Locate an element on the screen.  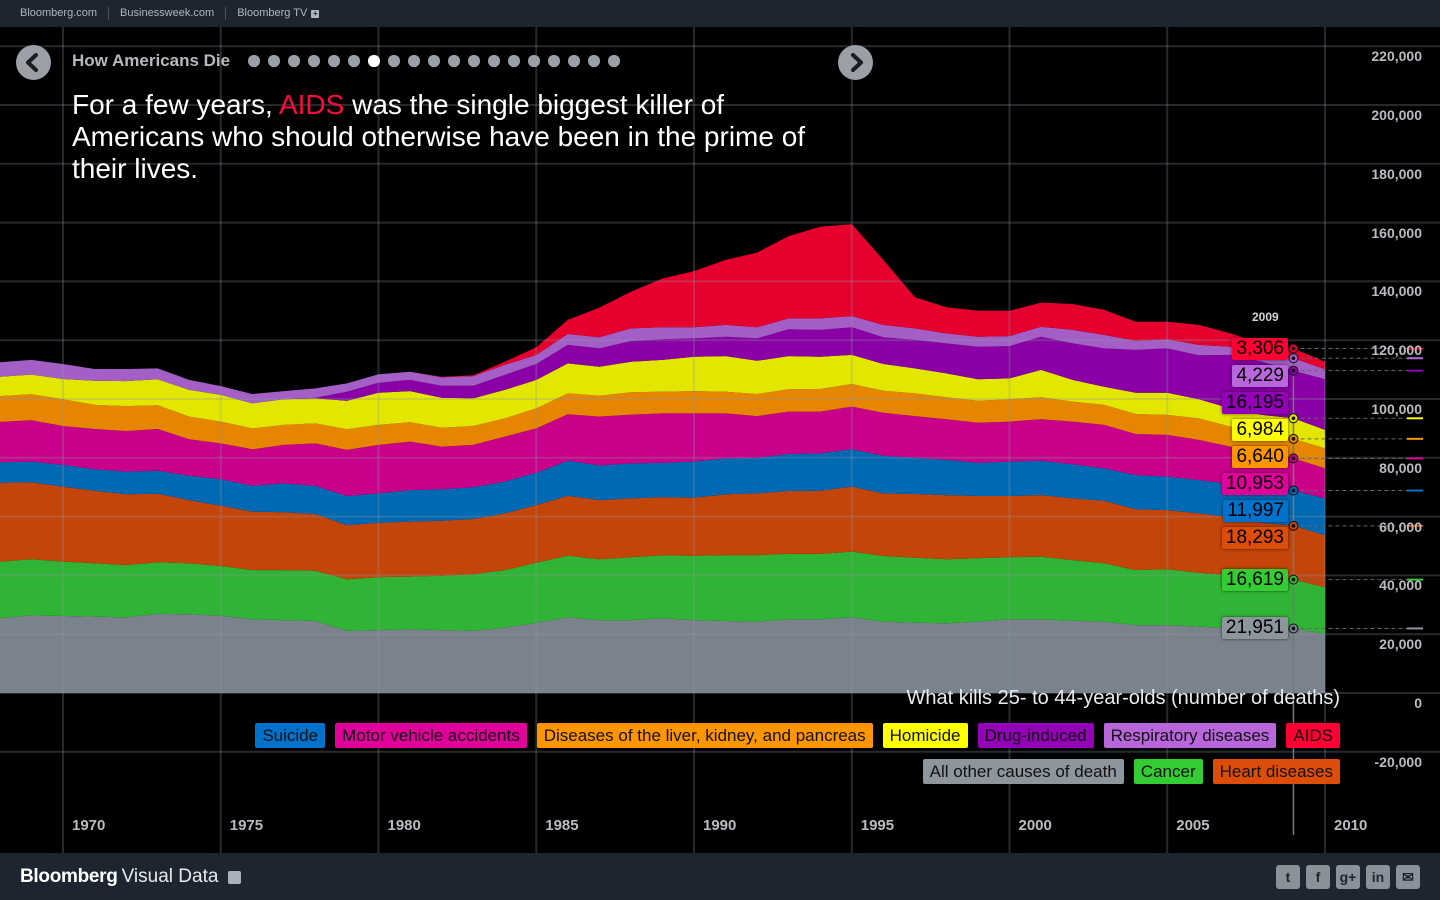
footer-bar: Bloomberg Visual Data t f g+ in ✉ is located at coordinates (720, 876).